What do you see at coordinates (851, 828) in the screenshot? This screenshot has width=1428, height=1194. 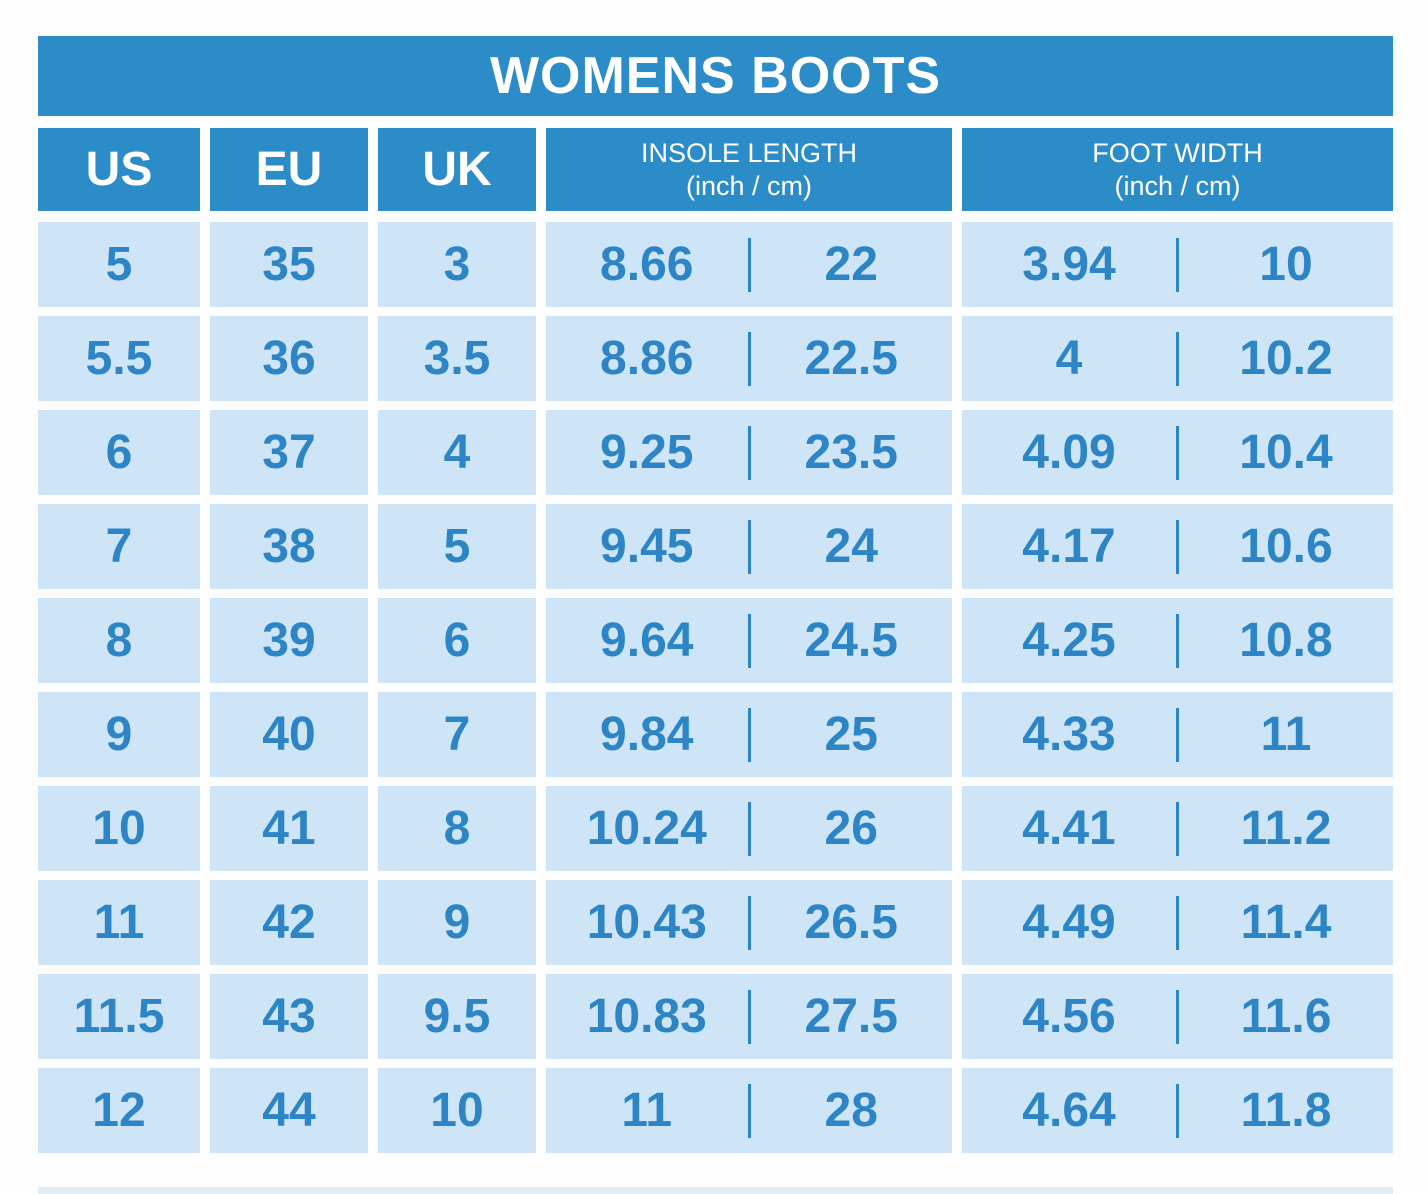 I see `insole-cm-value: 26` at bounding box center [851, 828].